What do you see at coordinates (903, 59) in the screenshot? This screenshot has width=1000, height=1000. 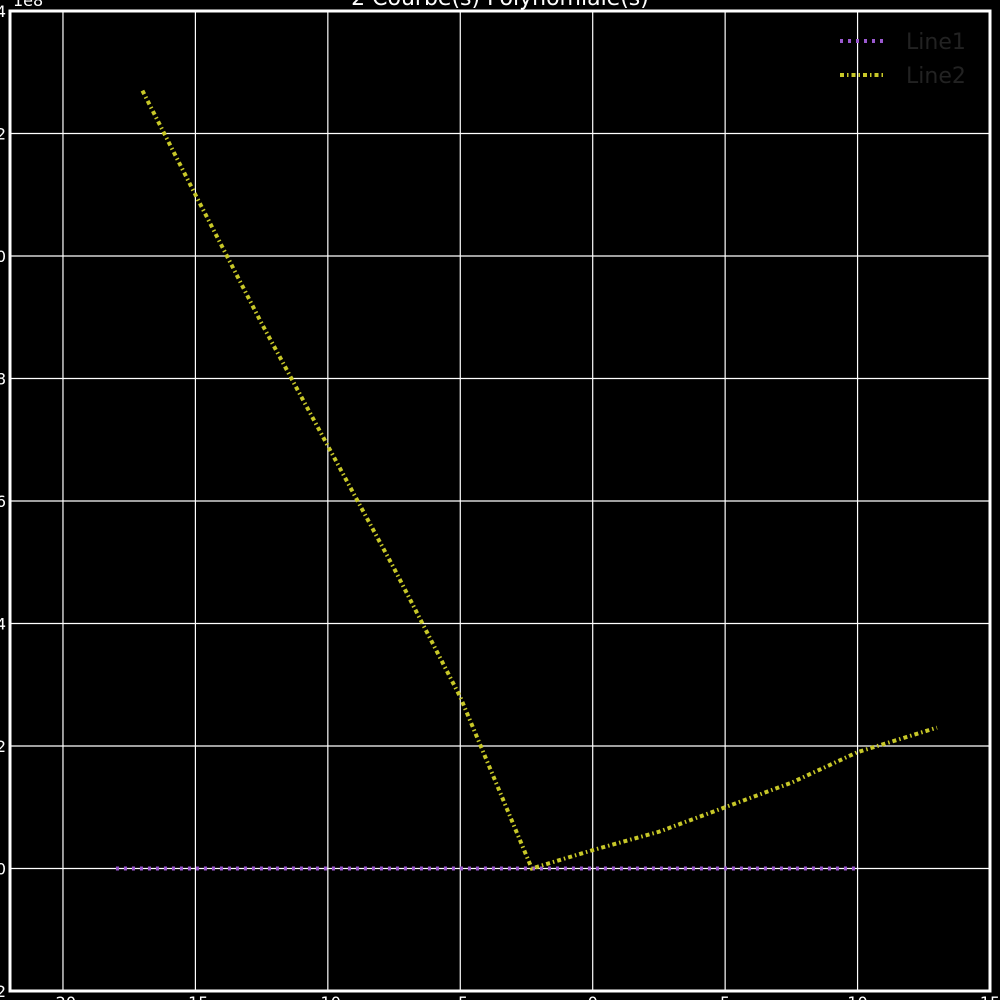 I see `legend: Line1 Line2` at bounding box center [903, 59].